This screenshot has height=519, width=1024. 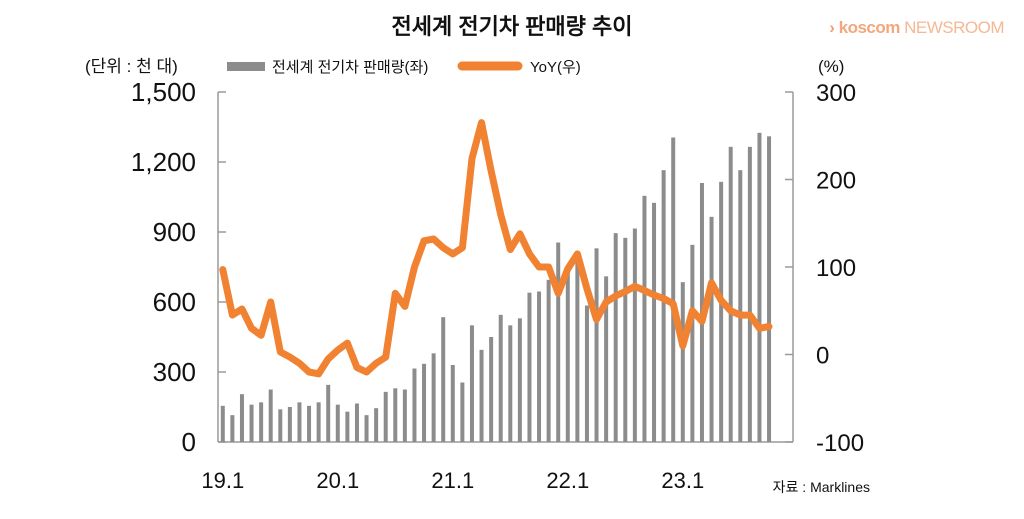 What do you see at coordinates (189, 442) in the screenshot?
I see `left-tick-label: 0` at bounding box center [189, 442].